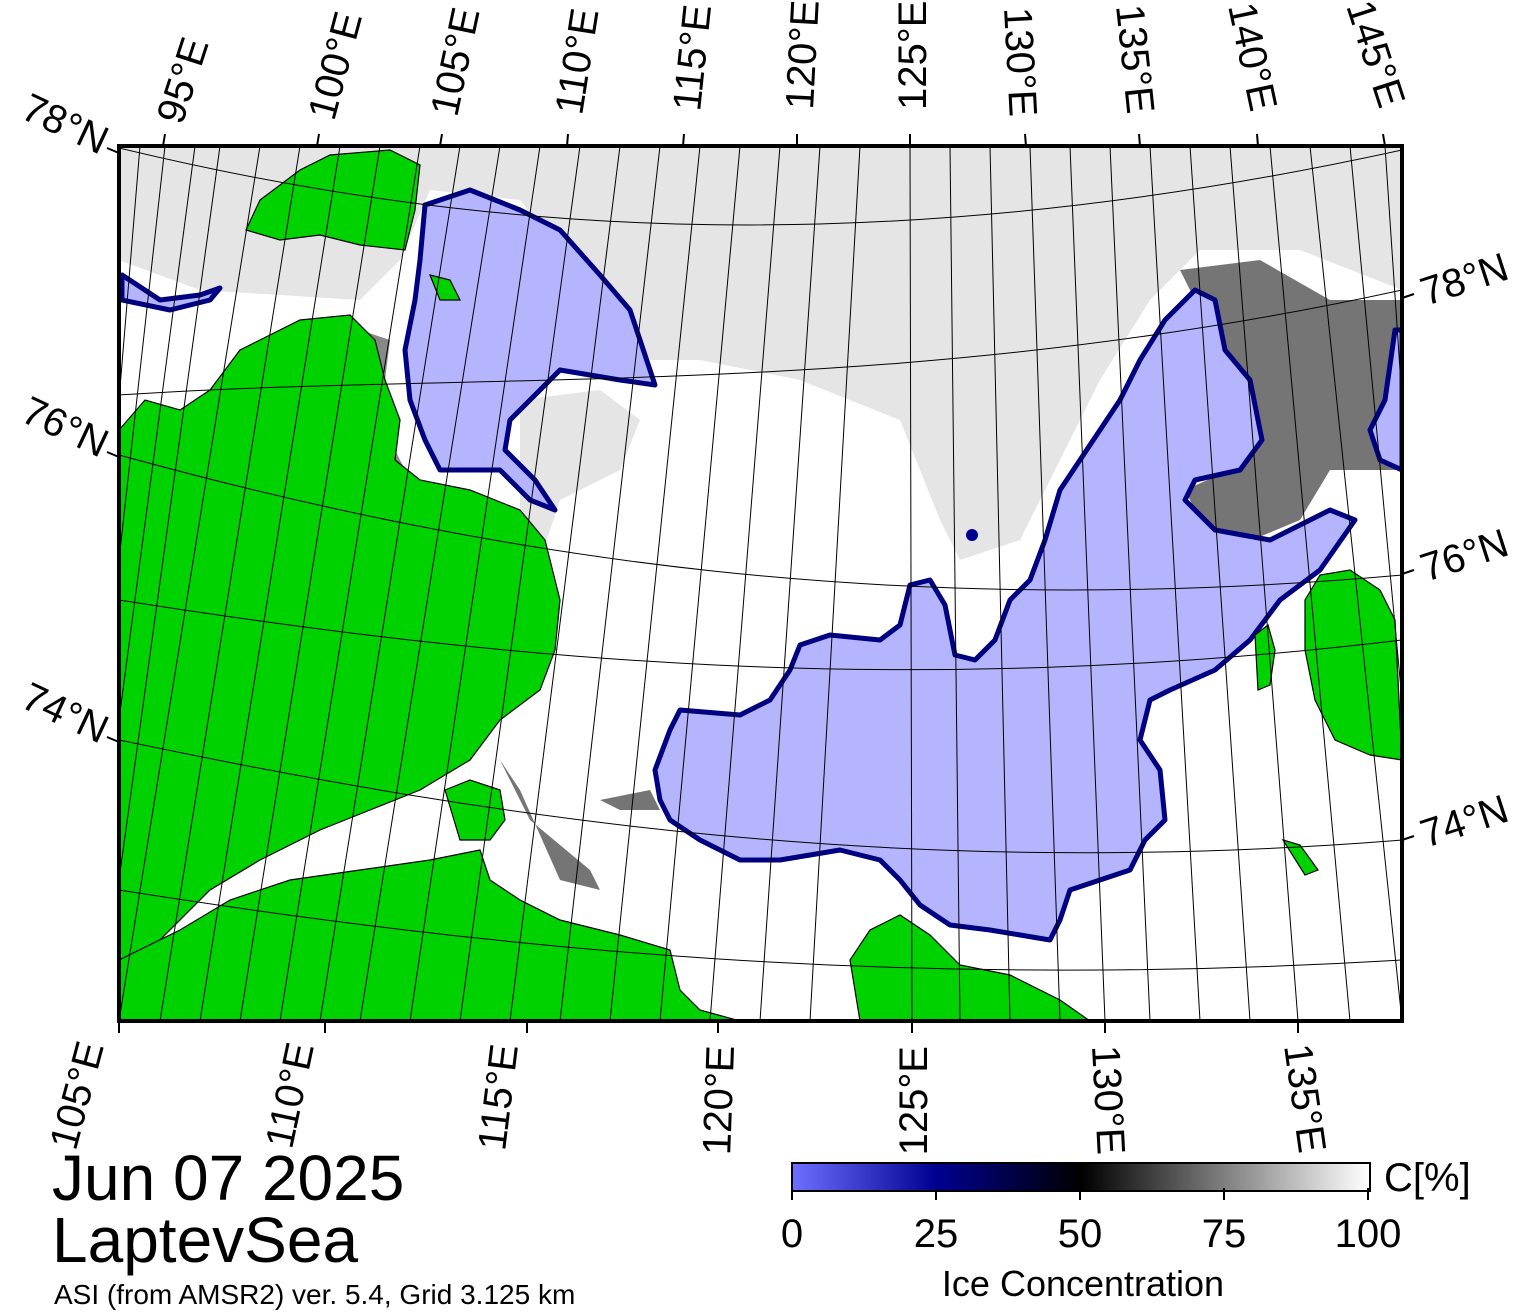 This screenshot has height=1314, width=1525. Describe the element at coordinates (803, 55) in the screenshot. I see `top-lon-label: 120°E` at that location.